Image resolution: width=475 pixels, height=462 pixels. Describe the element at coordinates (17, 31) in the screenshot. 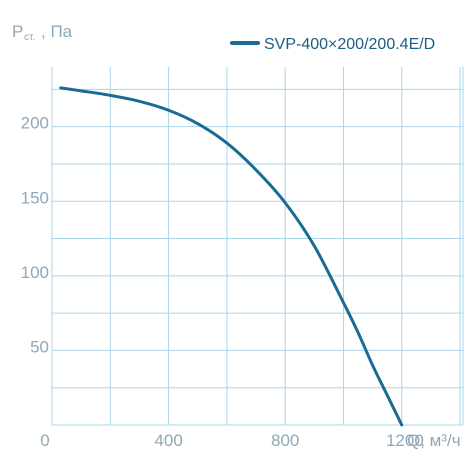

I see `y-axis-title-main: P` at that location.